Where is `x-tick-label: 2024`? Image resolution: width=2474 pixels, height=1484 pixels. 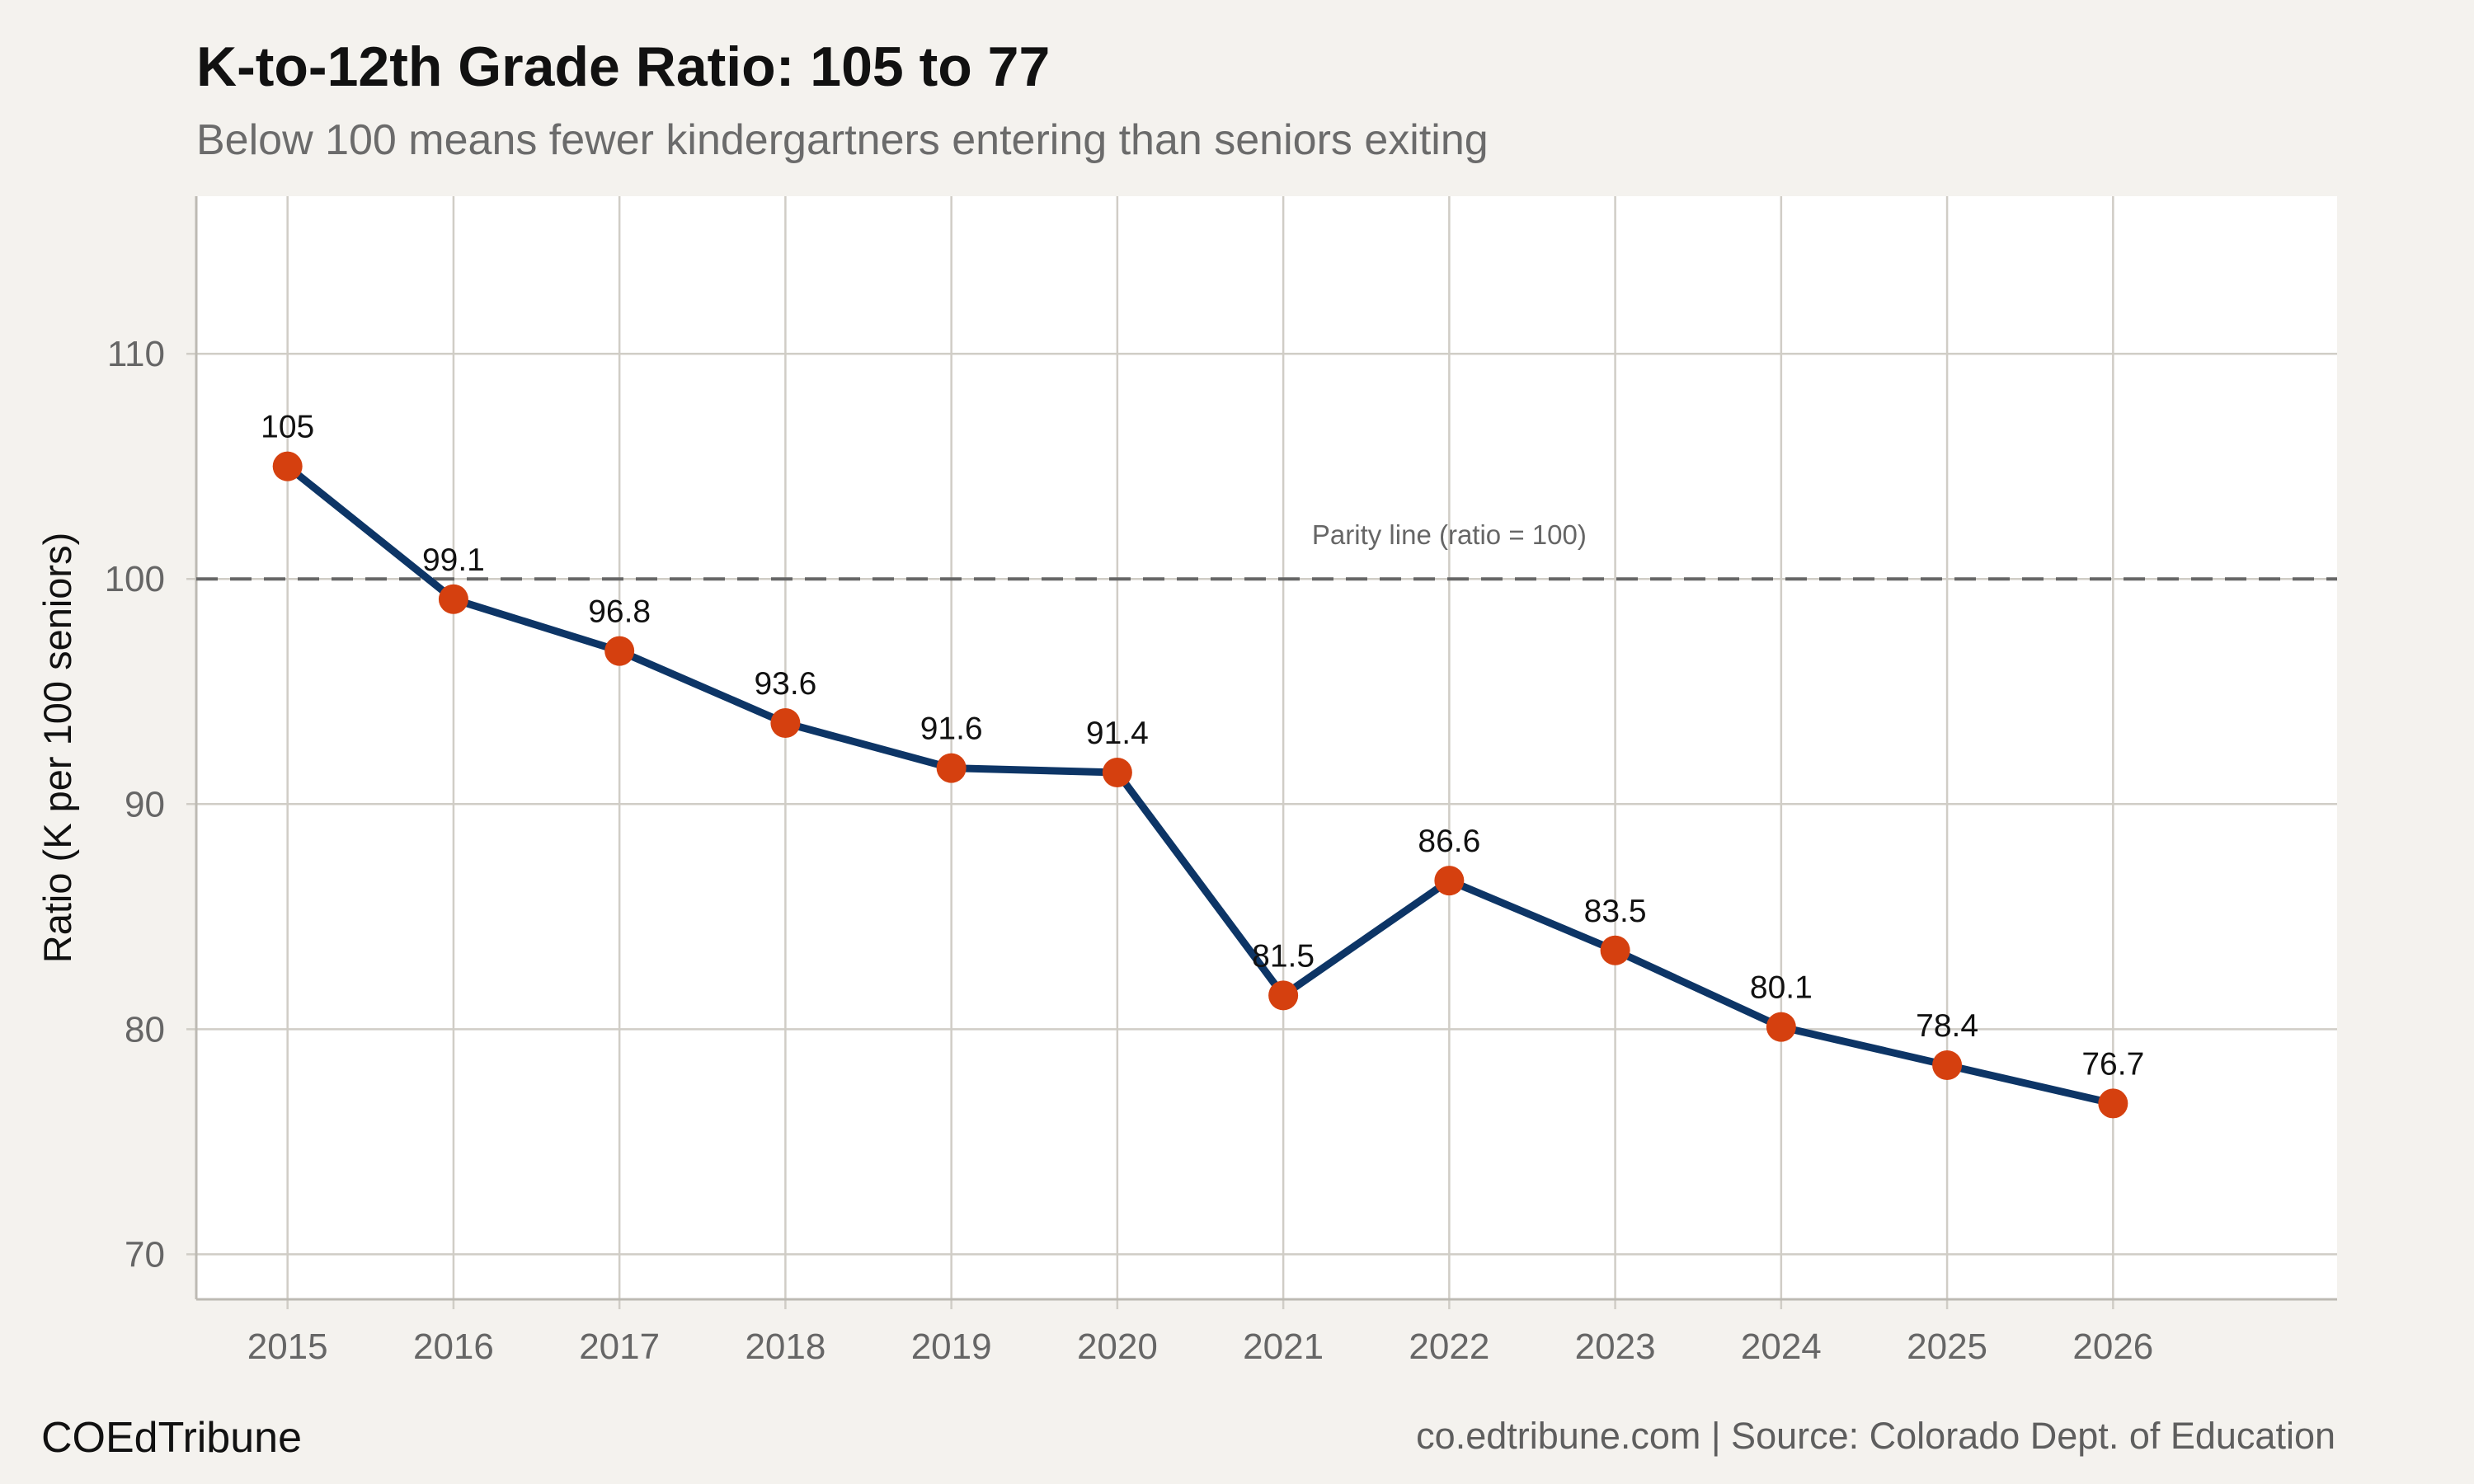
x-tick-label: 2024 is located at coordinates (1781, 1347).